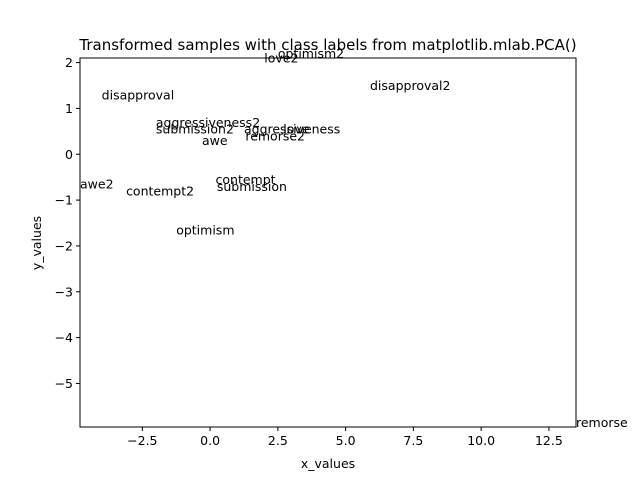 Image resolution: width=640 pixels, height=480 pixels. I want to click on y-tick-label: 1, so click(69, 108).